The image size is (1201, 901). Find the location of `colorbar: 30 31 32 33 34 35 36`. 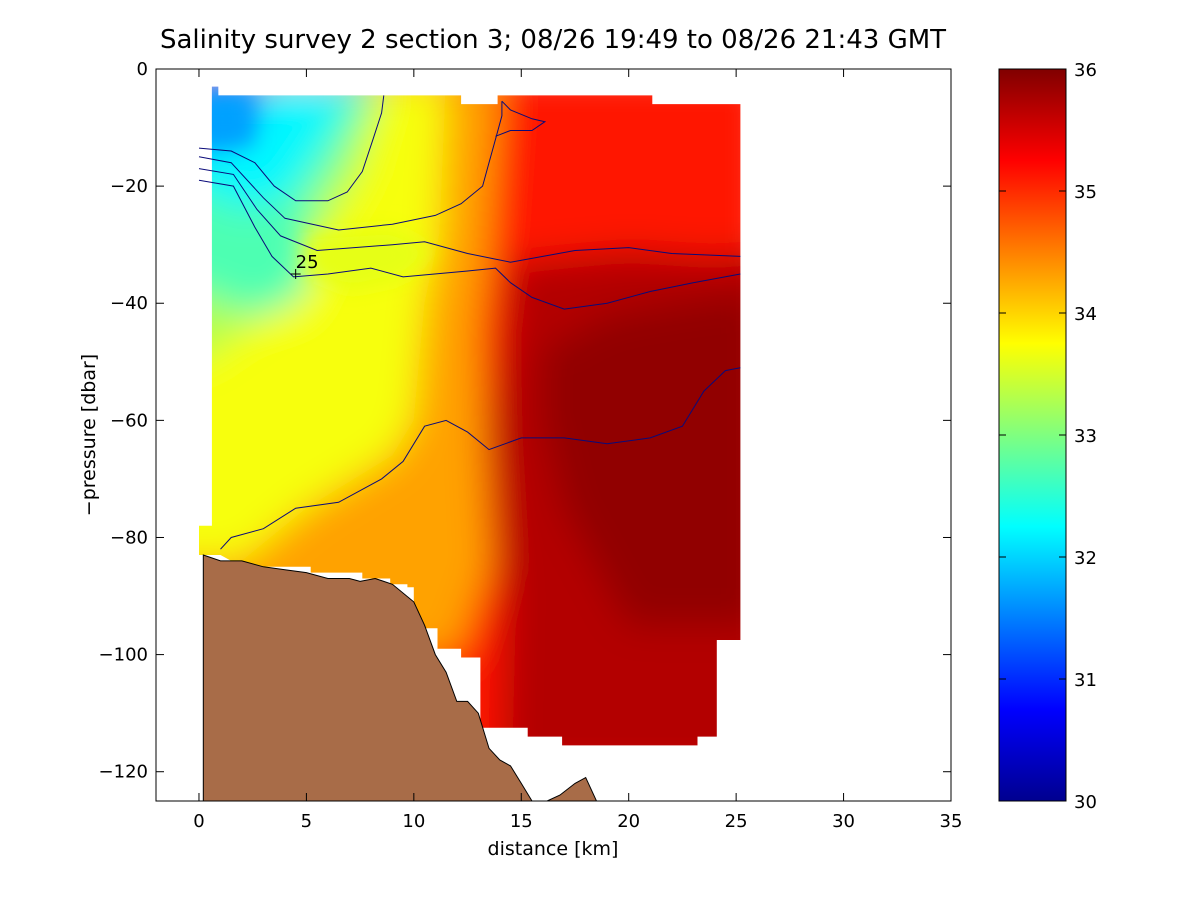

colorbar: 30 31 32 33 34 35 36 is located at coordinates (1047, 436).